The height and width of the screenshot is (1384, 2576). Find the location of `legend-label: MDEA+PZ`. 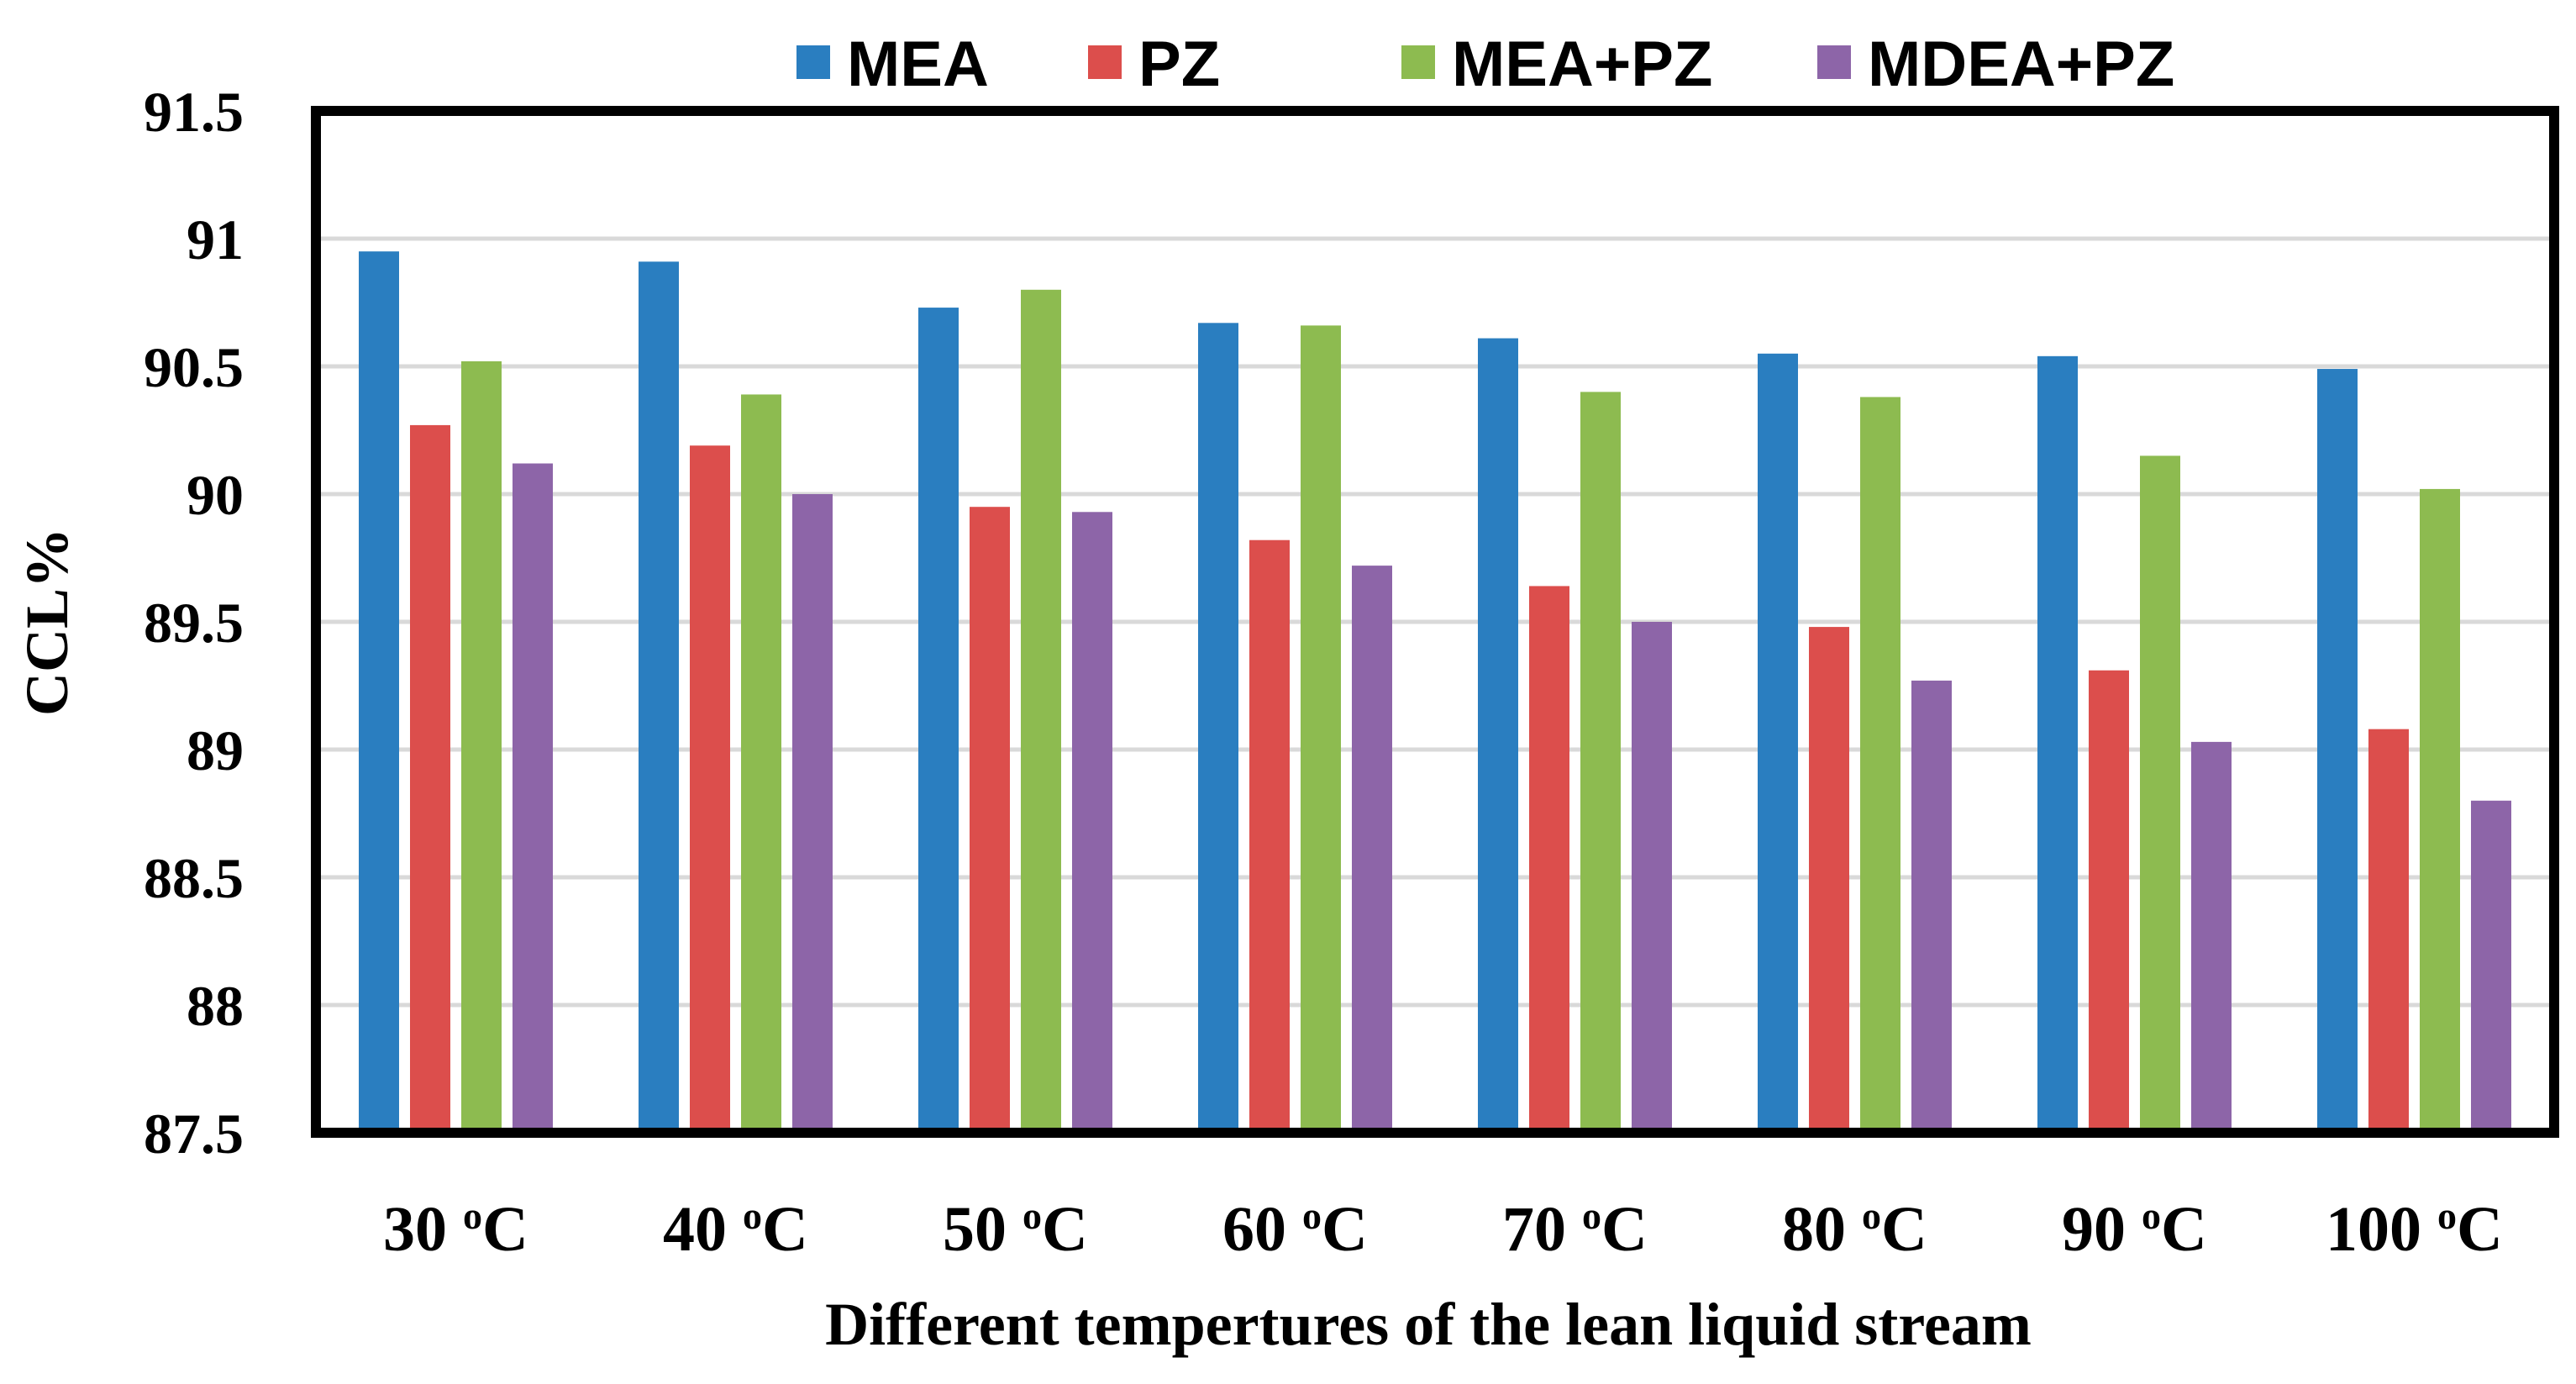

legend-label: MDEA+PZ is located at coordinates (2021, 64).